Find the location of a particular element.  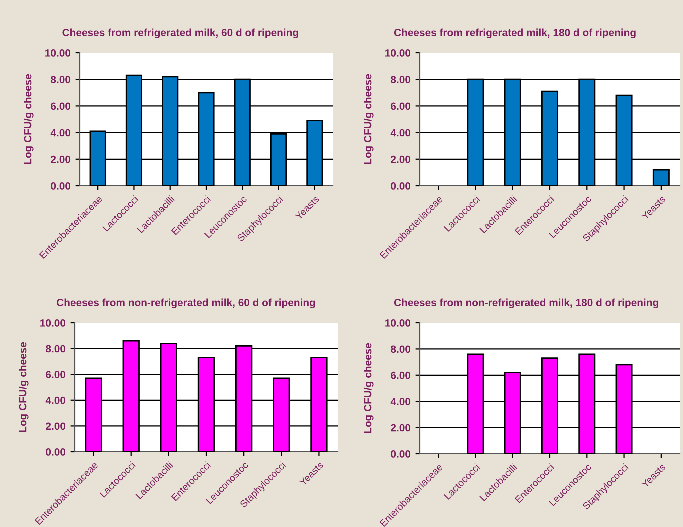

bar is located at coordinates (661, 177).